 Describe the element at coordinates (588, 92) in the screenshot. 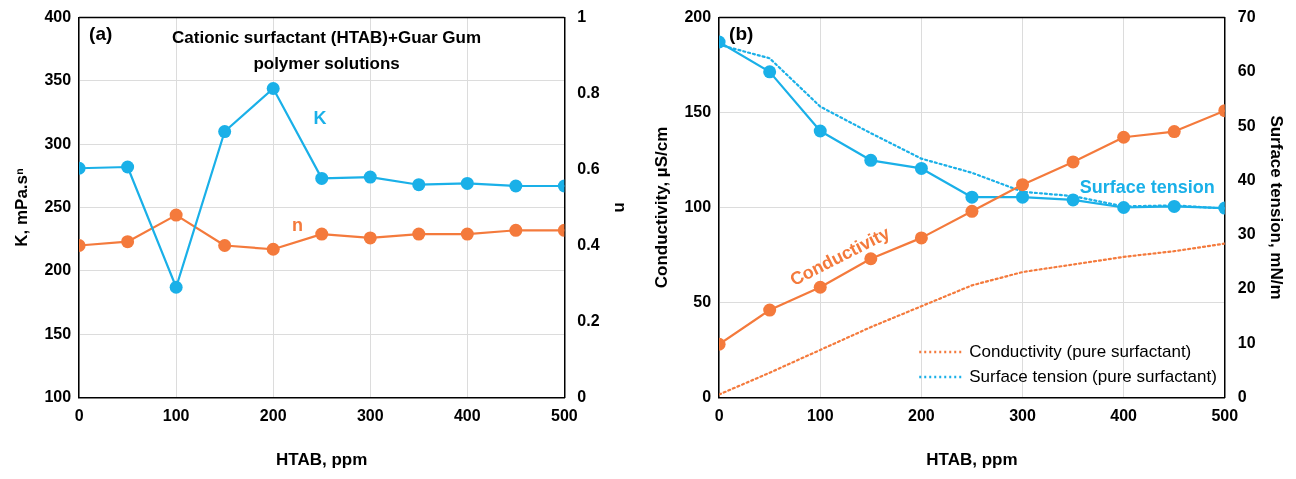

I see `y2-tick-label: 0.8` at that location.